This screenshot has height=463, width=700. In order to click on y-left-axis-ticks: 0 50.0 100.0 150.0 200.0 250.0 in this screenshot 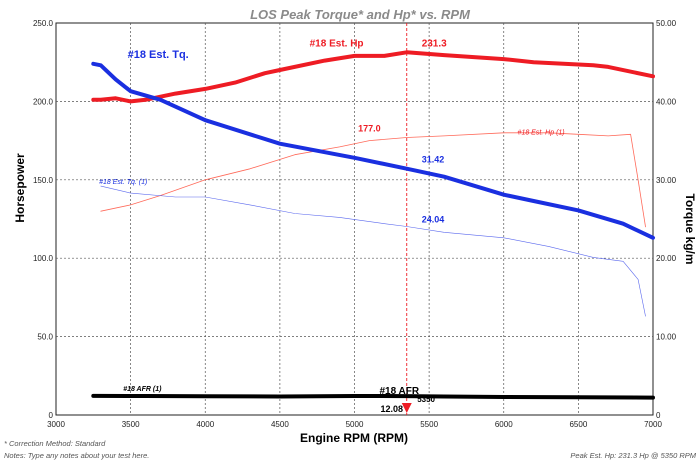, I will do `click(43, 219)`.